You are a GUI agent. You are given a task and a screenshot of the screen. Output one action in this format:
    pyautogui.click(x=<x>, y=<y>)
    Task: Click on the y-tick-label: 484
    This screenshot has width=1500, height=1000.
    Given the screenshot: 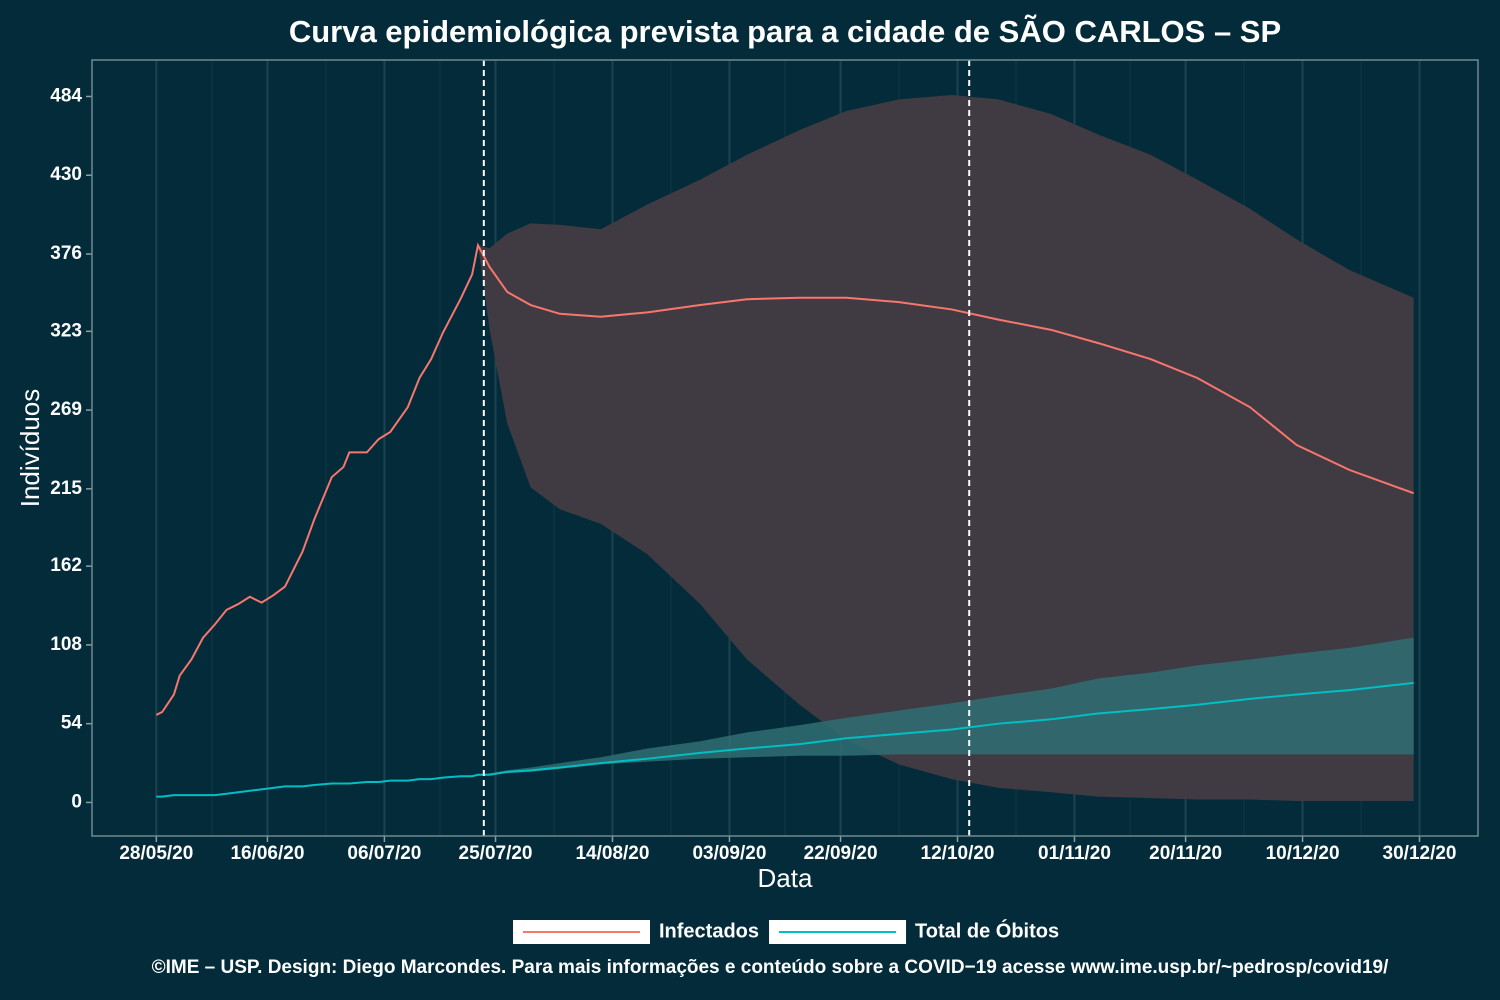 What is the action you would take?
    pyautogui.click(x=66, y=95)
    